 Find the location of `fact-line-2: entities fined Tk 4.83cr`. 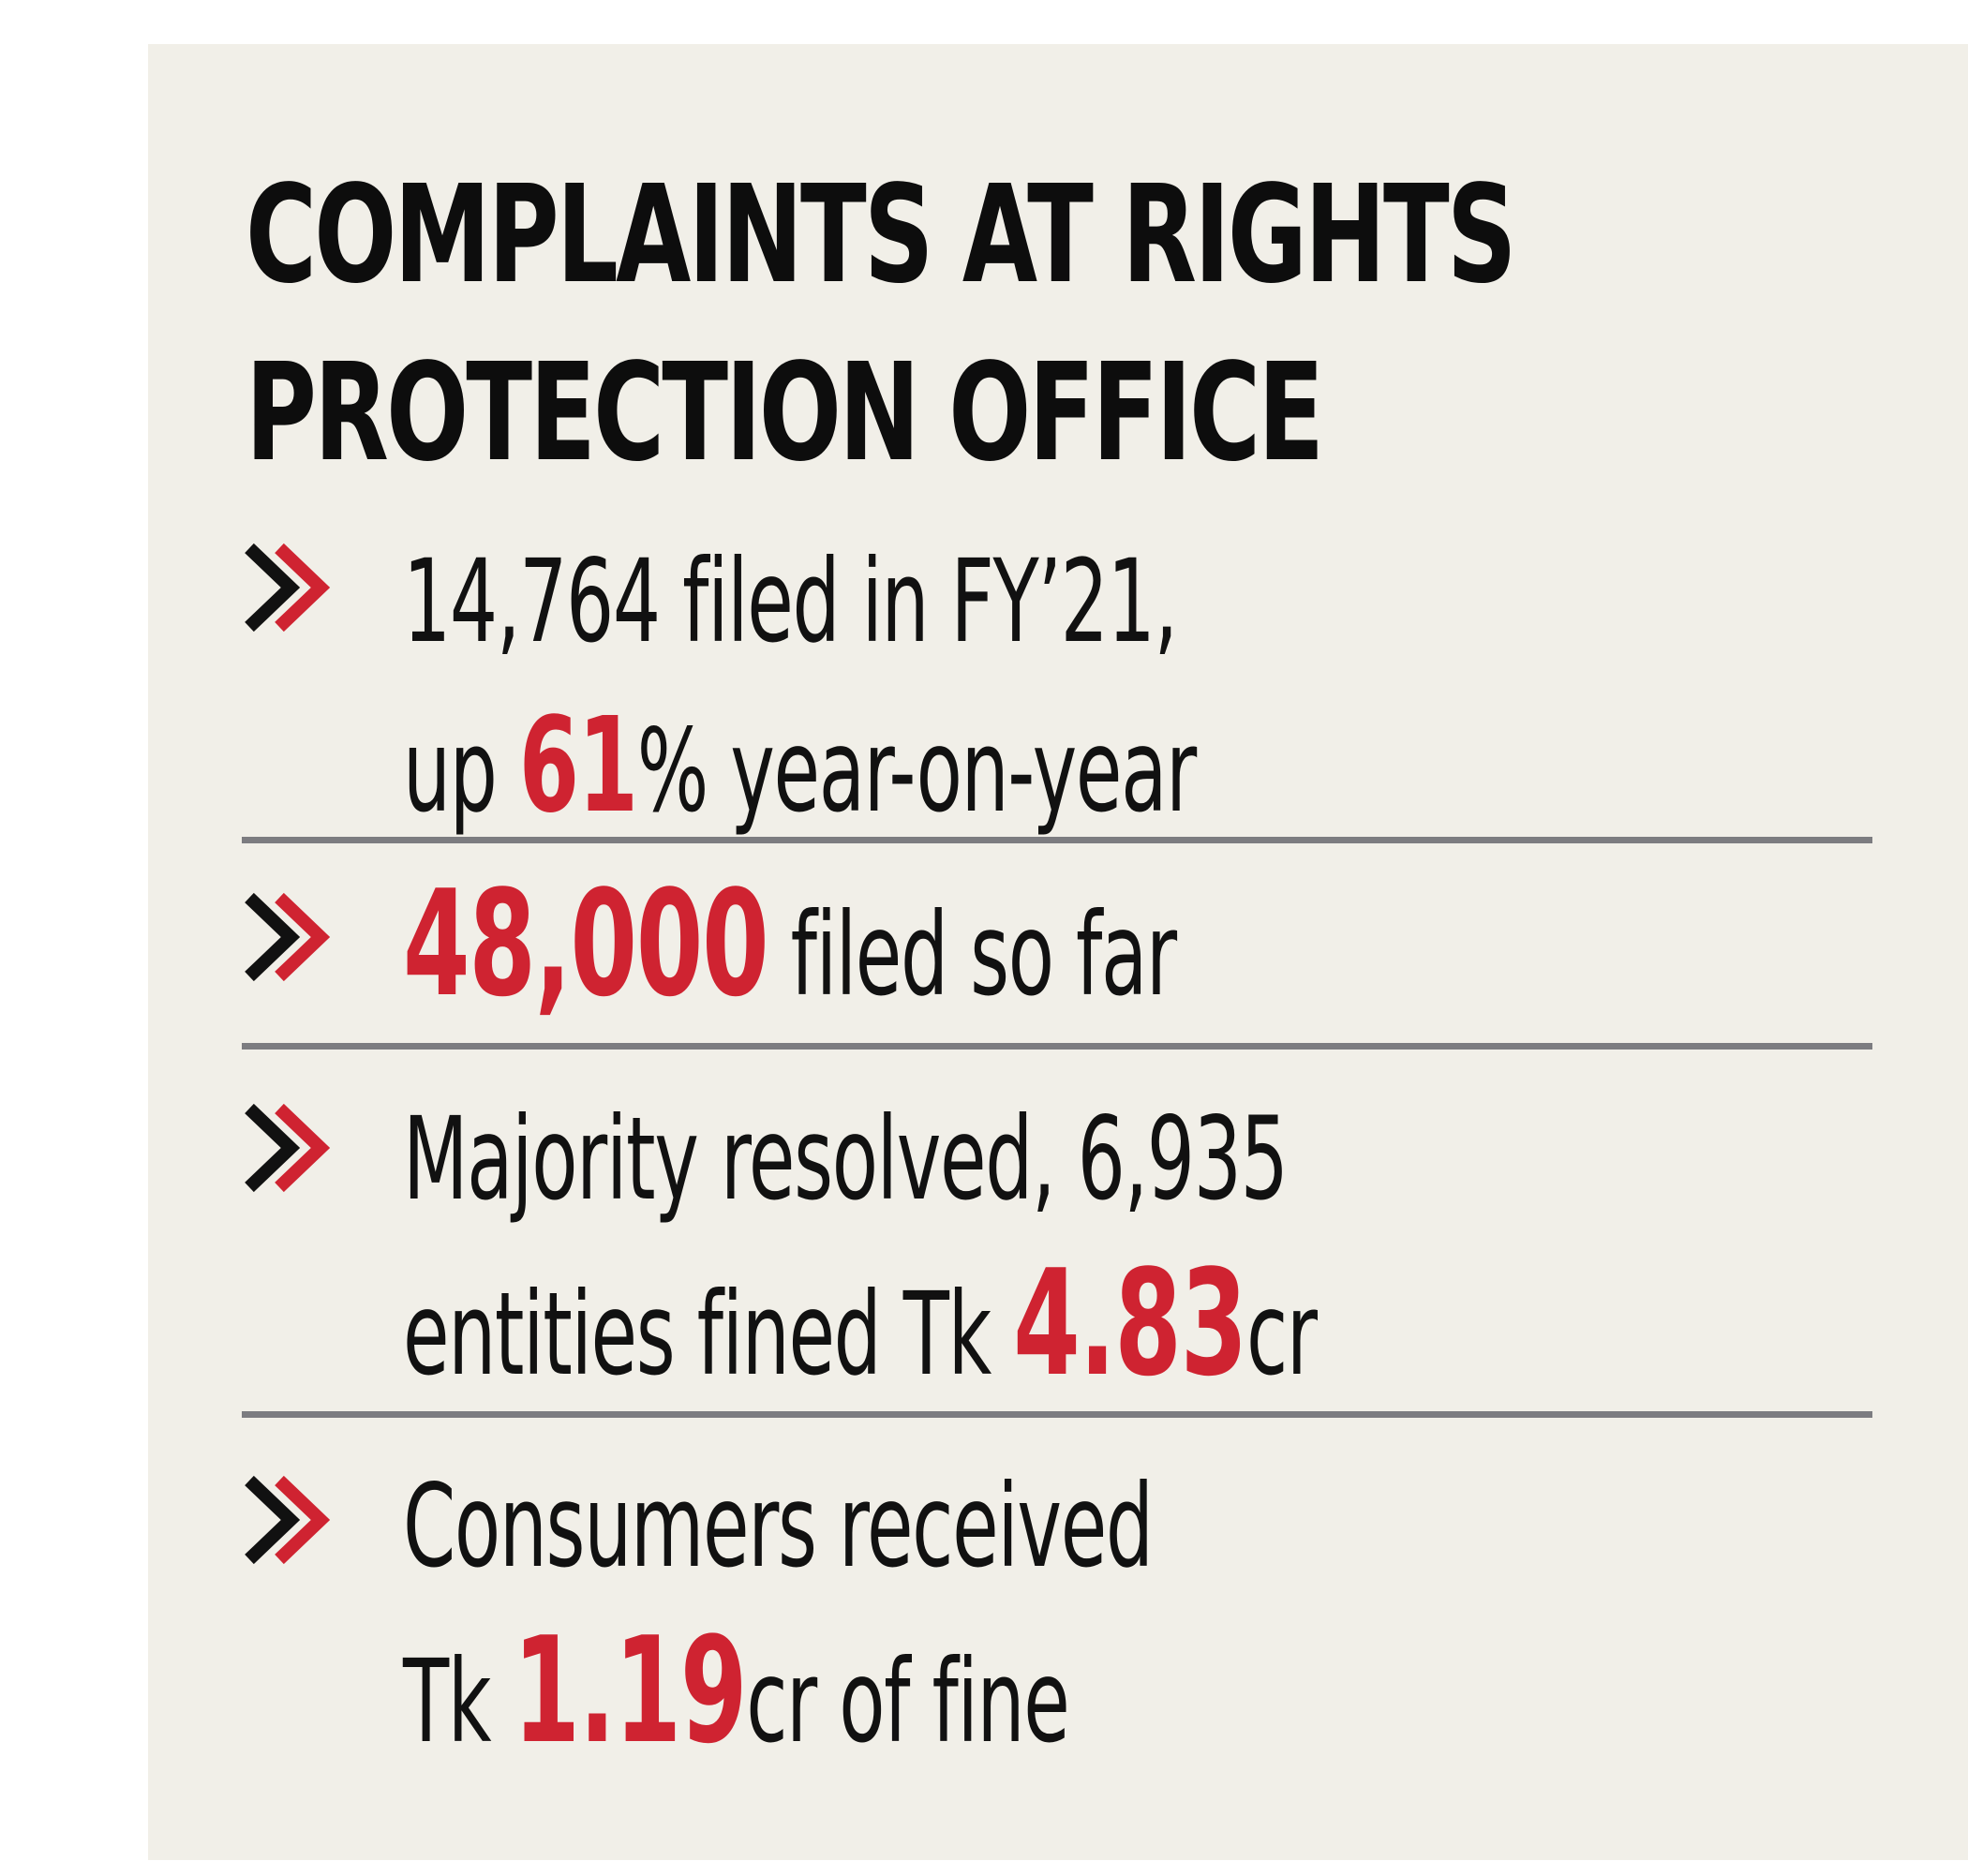

fact-line-2: entities fined Tk 4.83cr is located at coordinates (860, 1330).